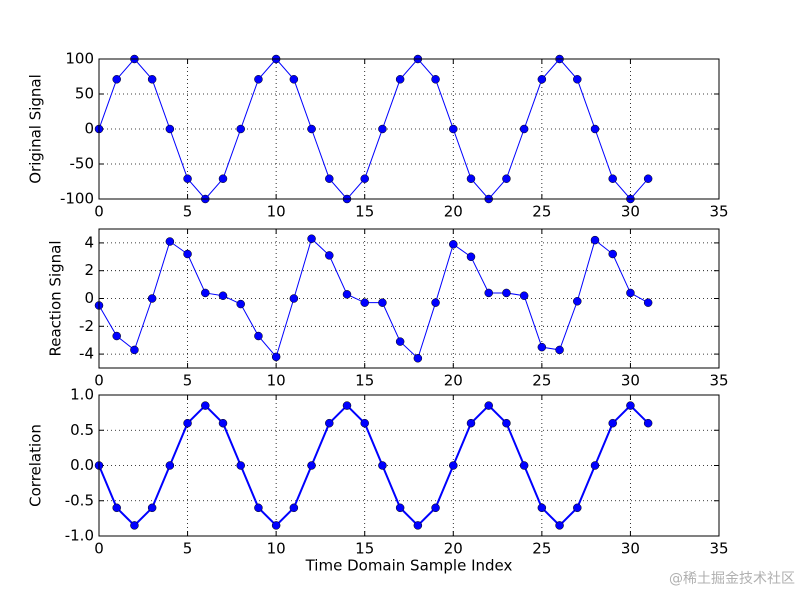 Image resolution: width=800 pixels, height=595 pixels. What do you see at coordinates (732, 579) in the screenshot?
I see `watermark: @稀土掘金技术社区` at bounding box center [732, 579].